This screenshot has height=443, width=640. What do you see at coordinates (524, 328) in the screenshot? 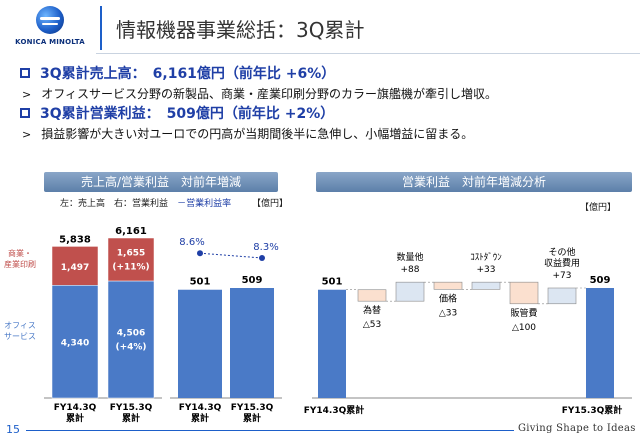
I see `waterfall-value-label-5: △100` at bounding box center [524, 328].